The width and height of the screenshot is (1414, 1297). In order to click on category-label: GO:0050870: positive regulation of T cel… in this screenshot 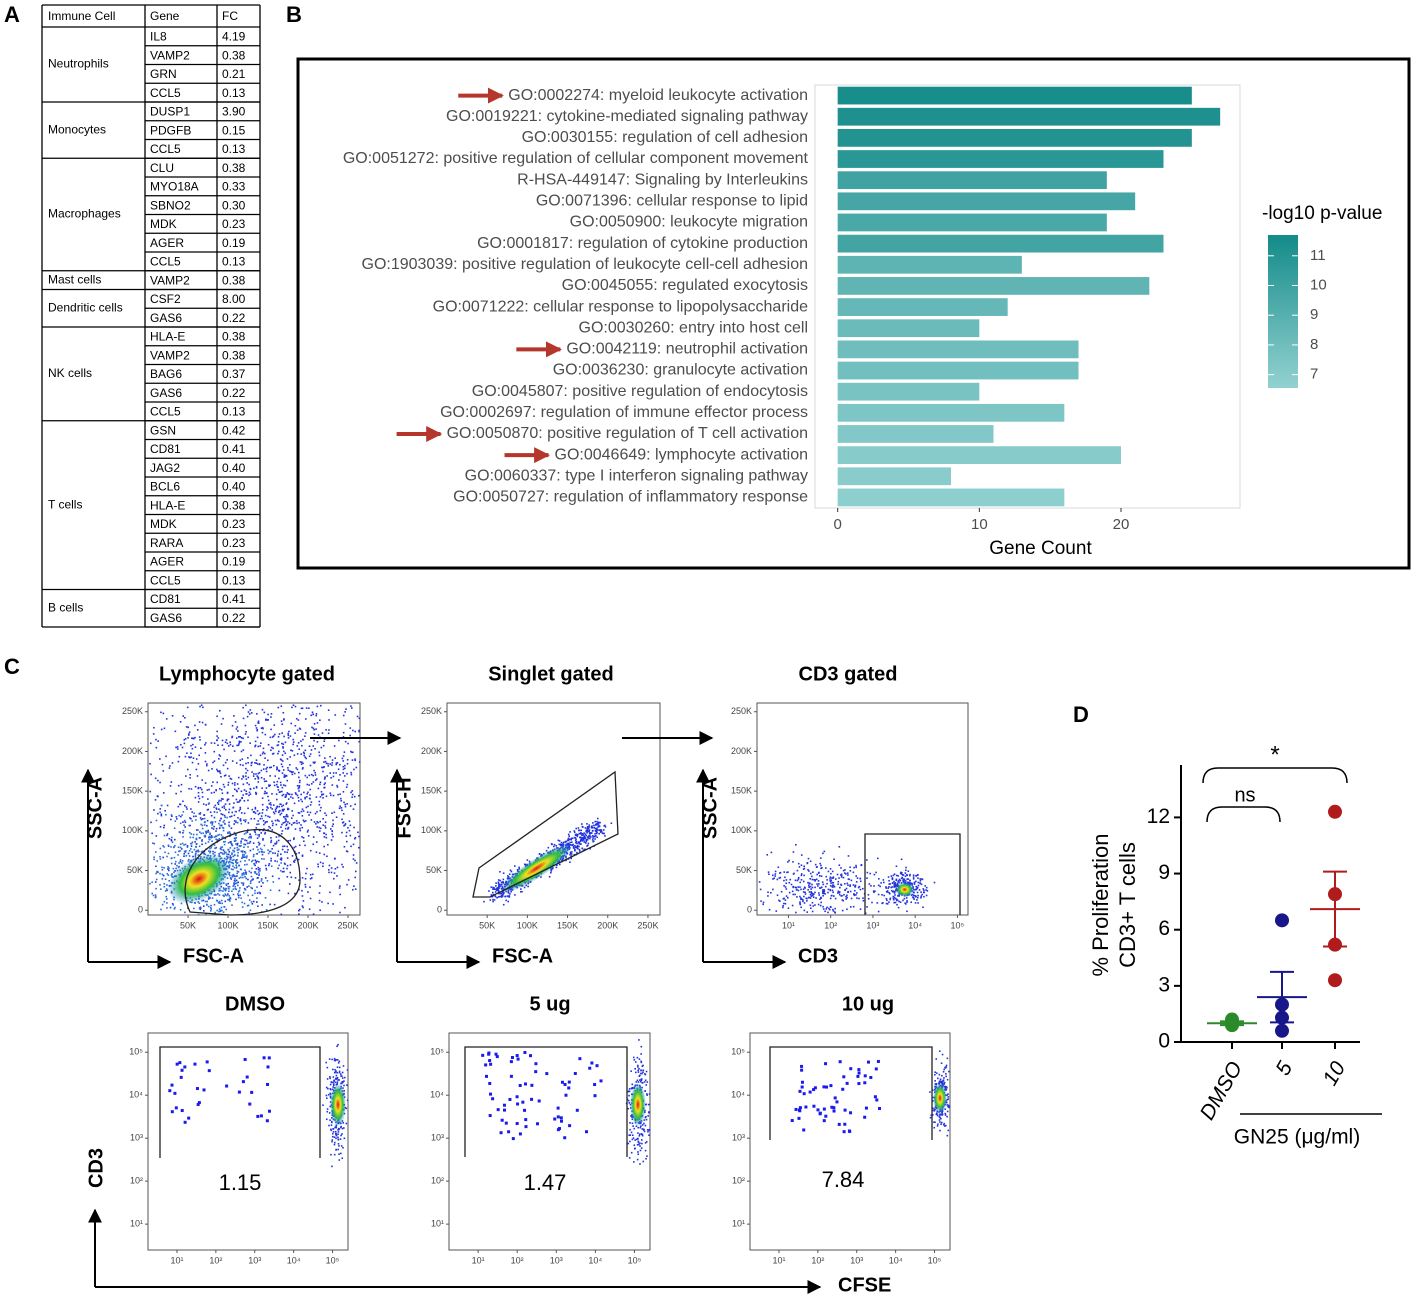, I will do `click(627, 433)`.